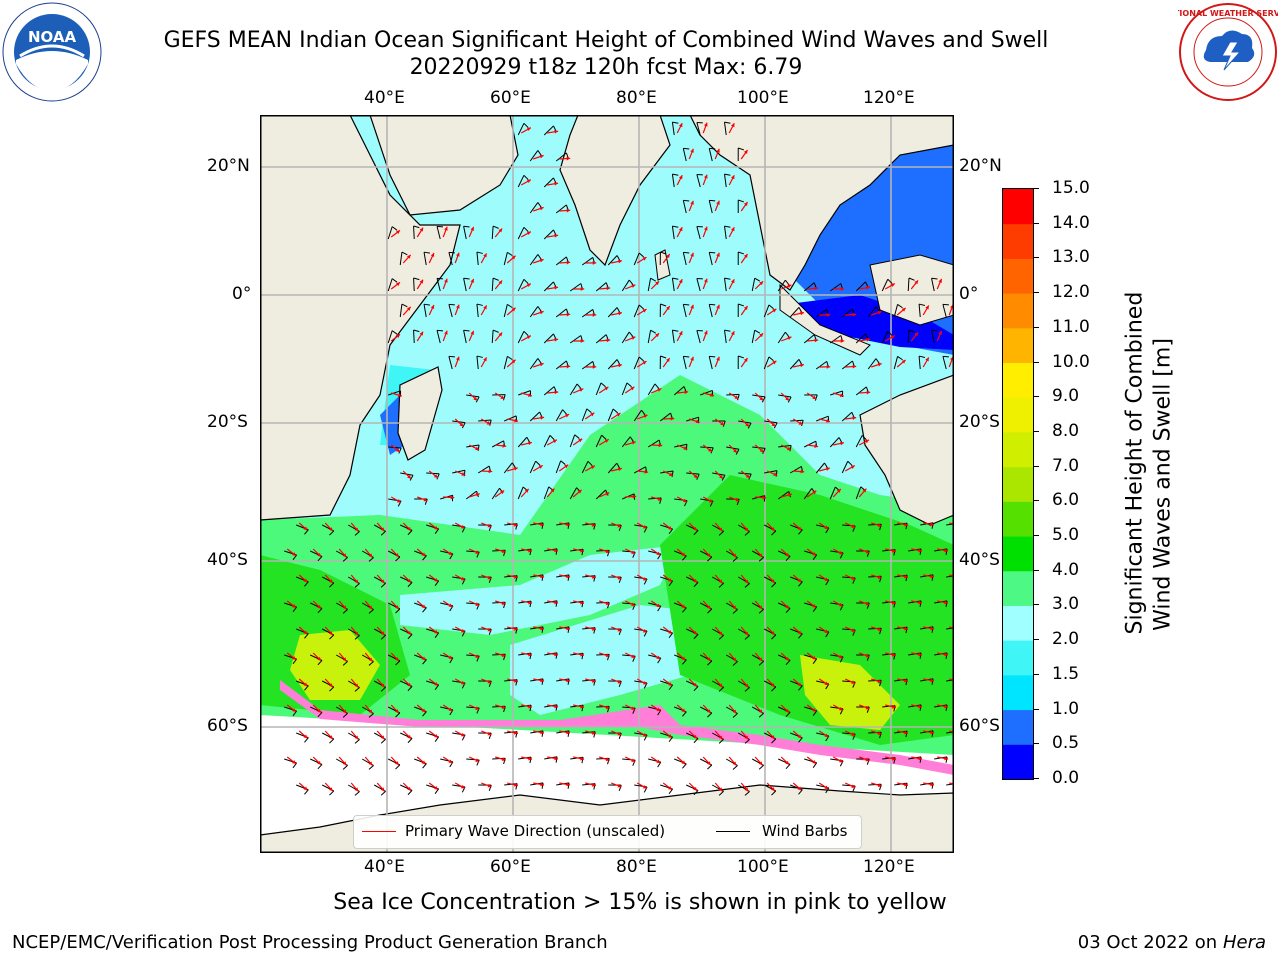 The image size is (1280, 960). Describe the element at coordinates (227, 422) in the screenshot. I see `lat-tick-left-20s: 20°S` at that location.